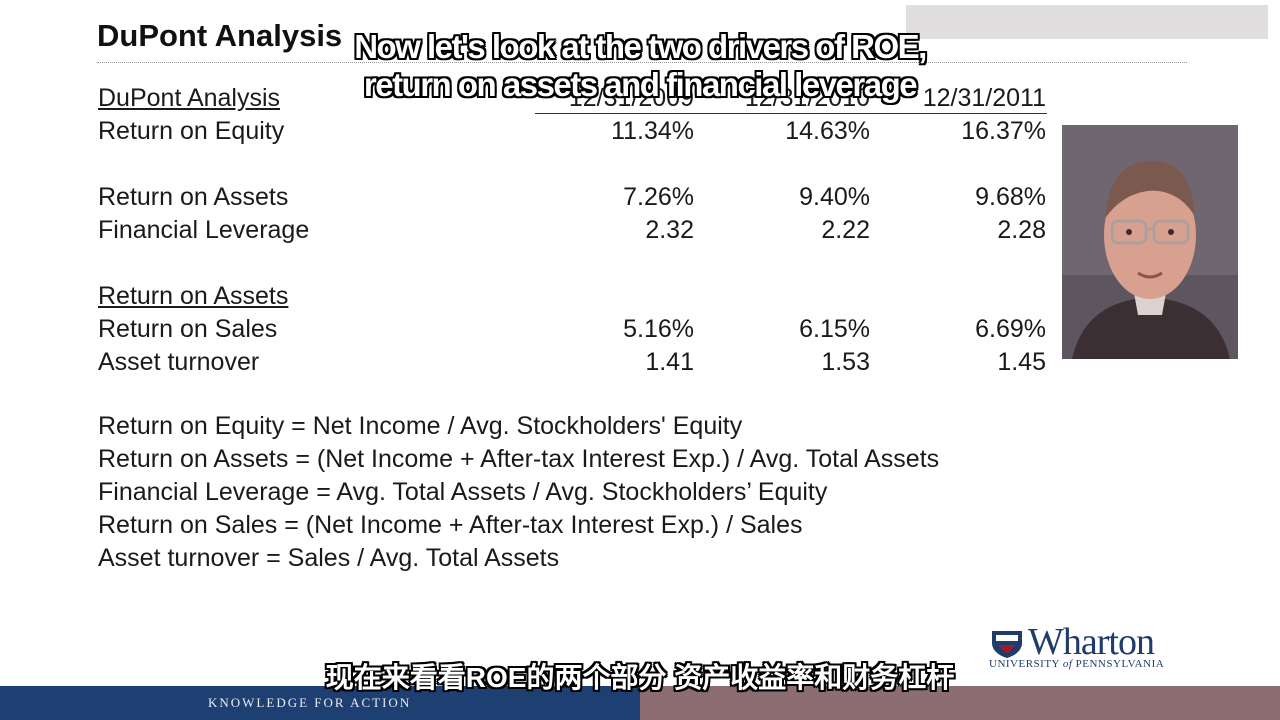 The height and width of the screenshot is (720, 1280). What do you see at coordinates (984, 98) in the screenshot?
I see `date-header: 12/31/2011` at bounding box center [984, 98].